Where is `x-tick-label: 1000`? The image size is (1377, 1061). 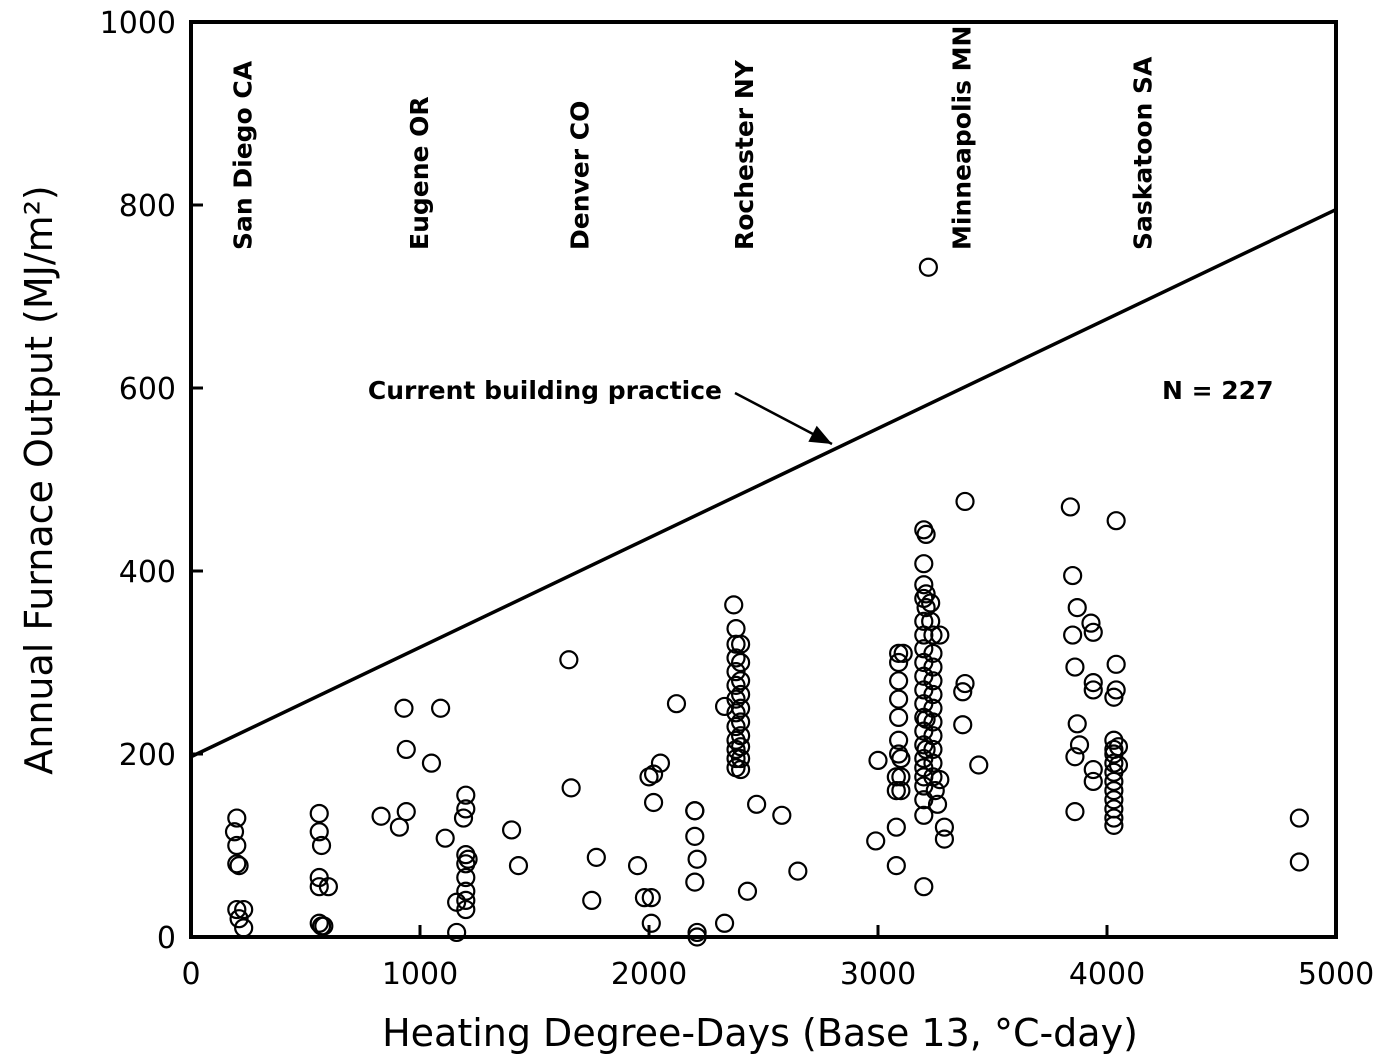
x-tick-label: 1000 is located at coordinates (420, 974).